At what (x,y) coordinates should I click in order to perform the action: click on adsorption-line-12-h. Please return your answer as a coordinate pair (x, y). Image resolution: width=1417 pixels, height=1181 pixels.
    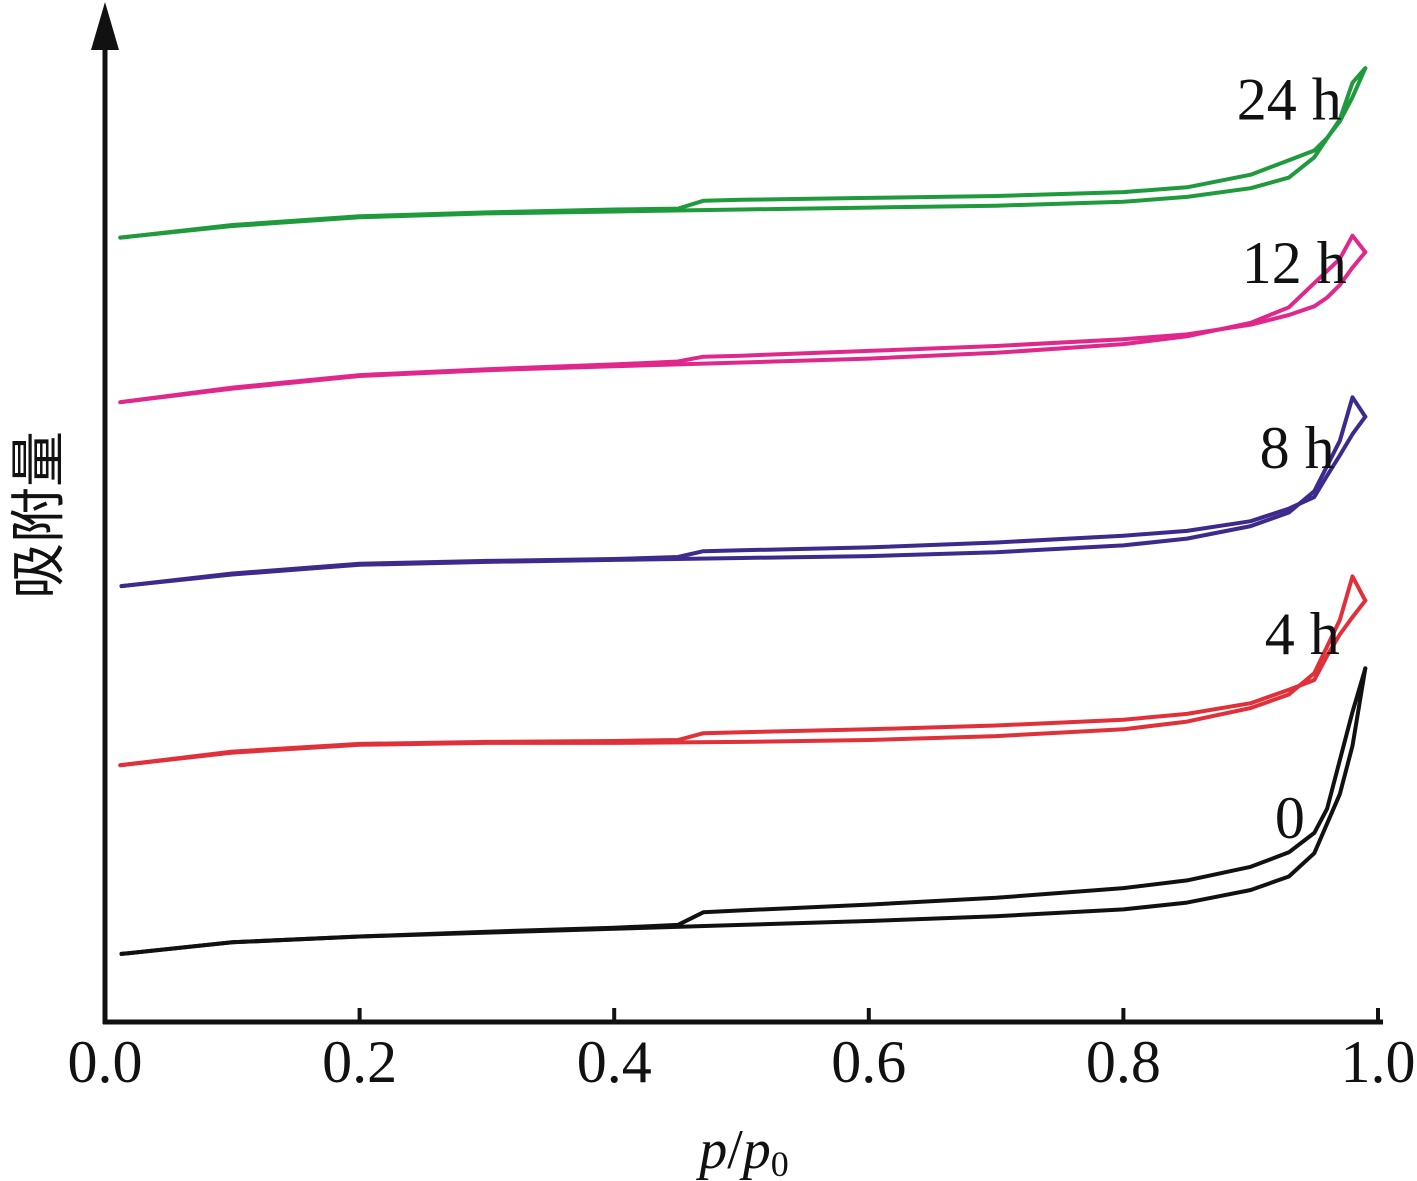
    Looking at the image, I should click on (743, 319).